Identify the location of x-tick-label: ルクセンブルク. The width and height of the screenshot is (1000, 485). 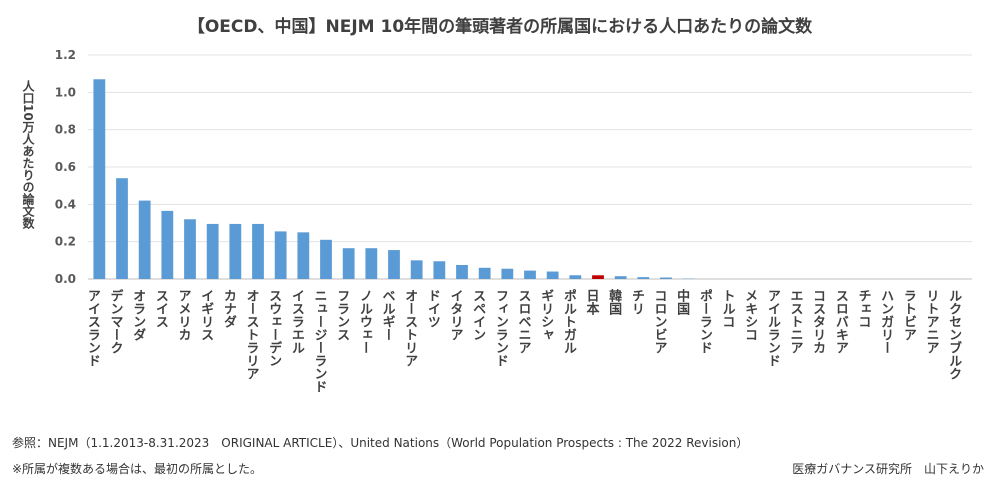
(954, 334).